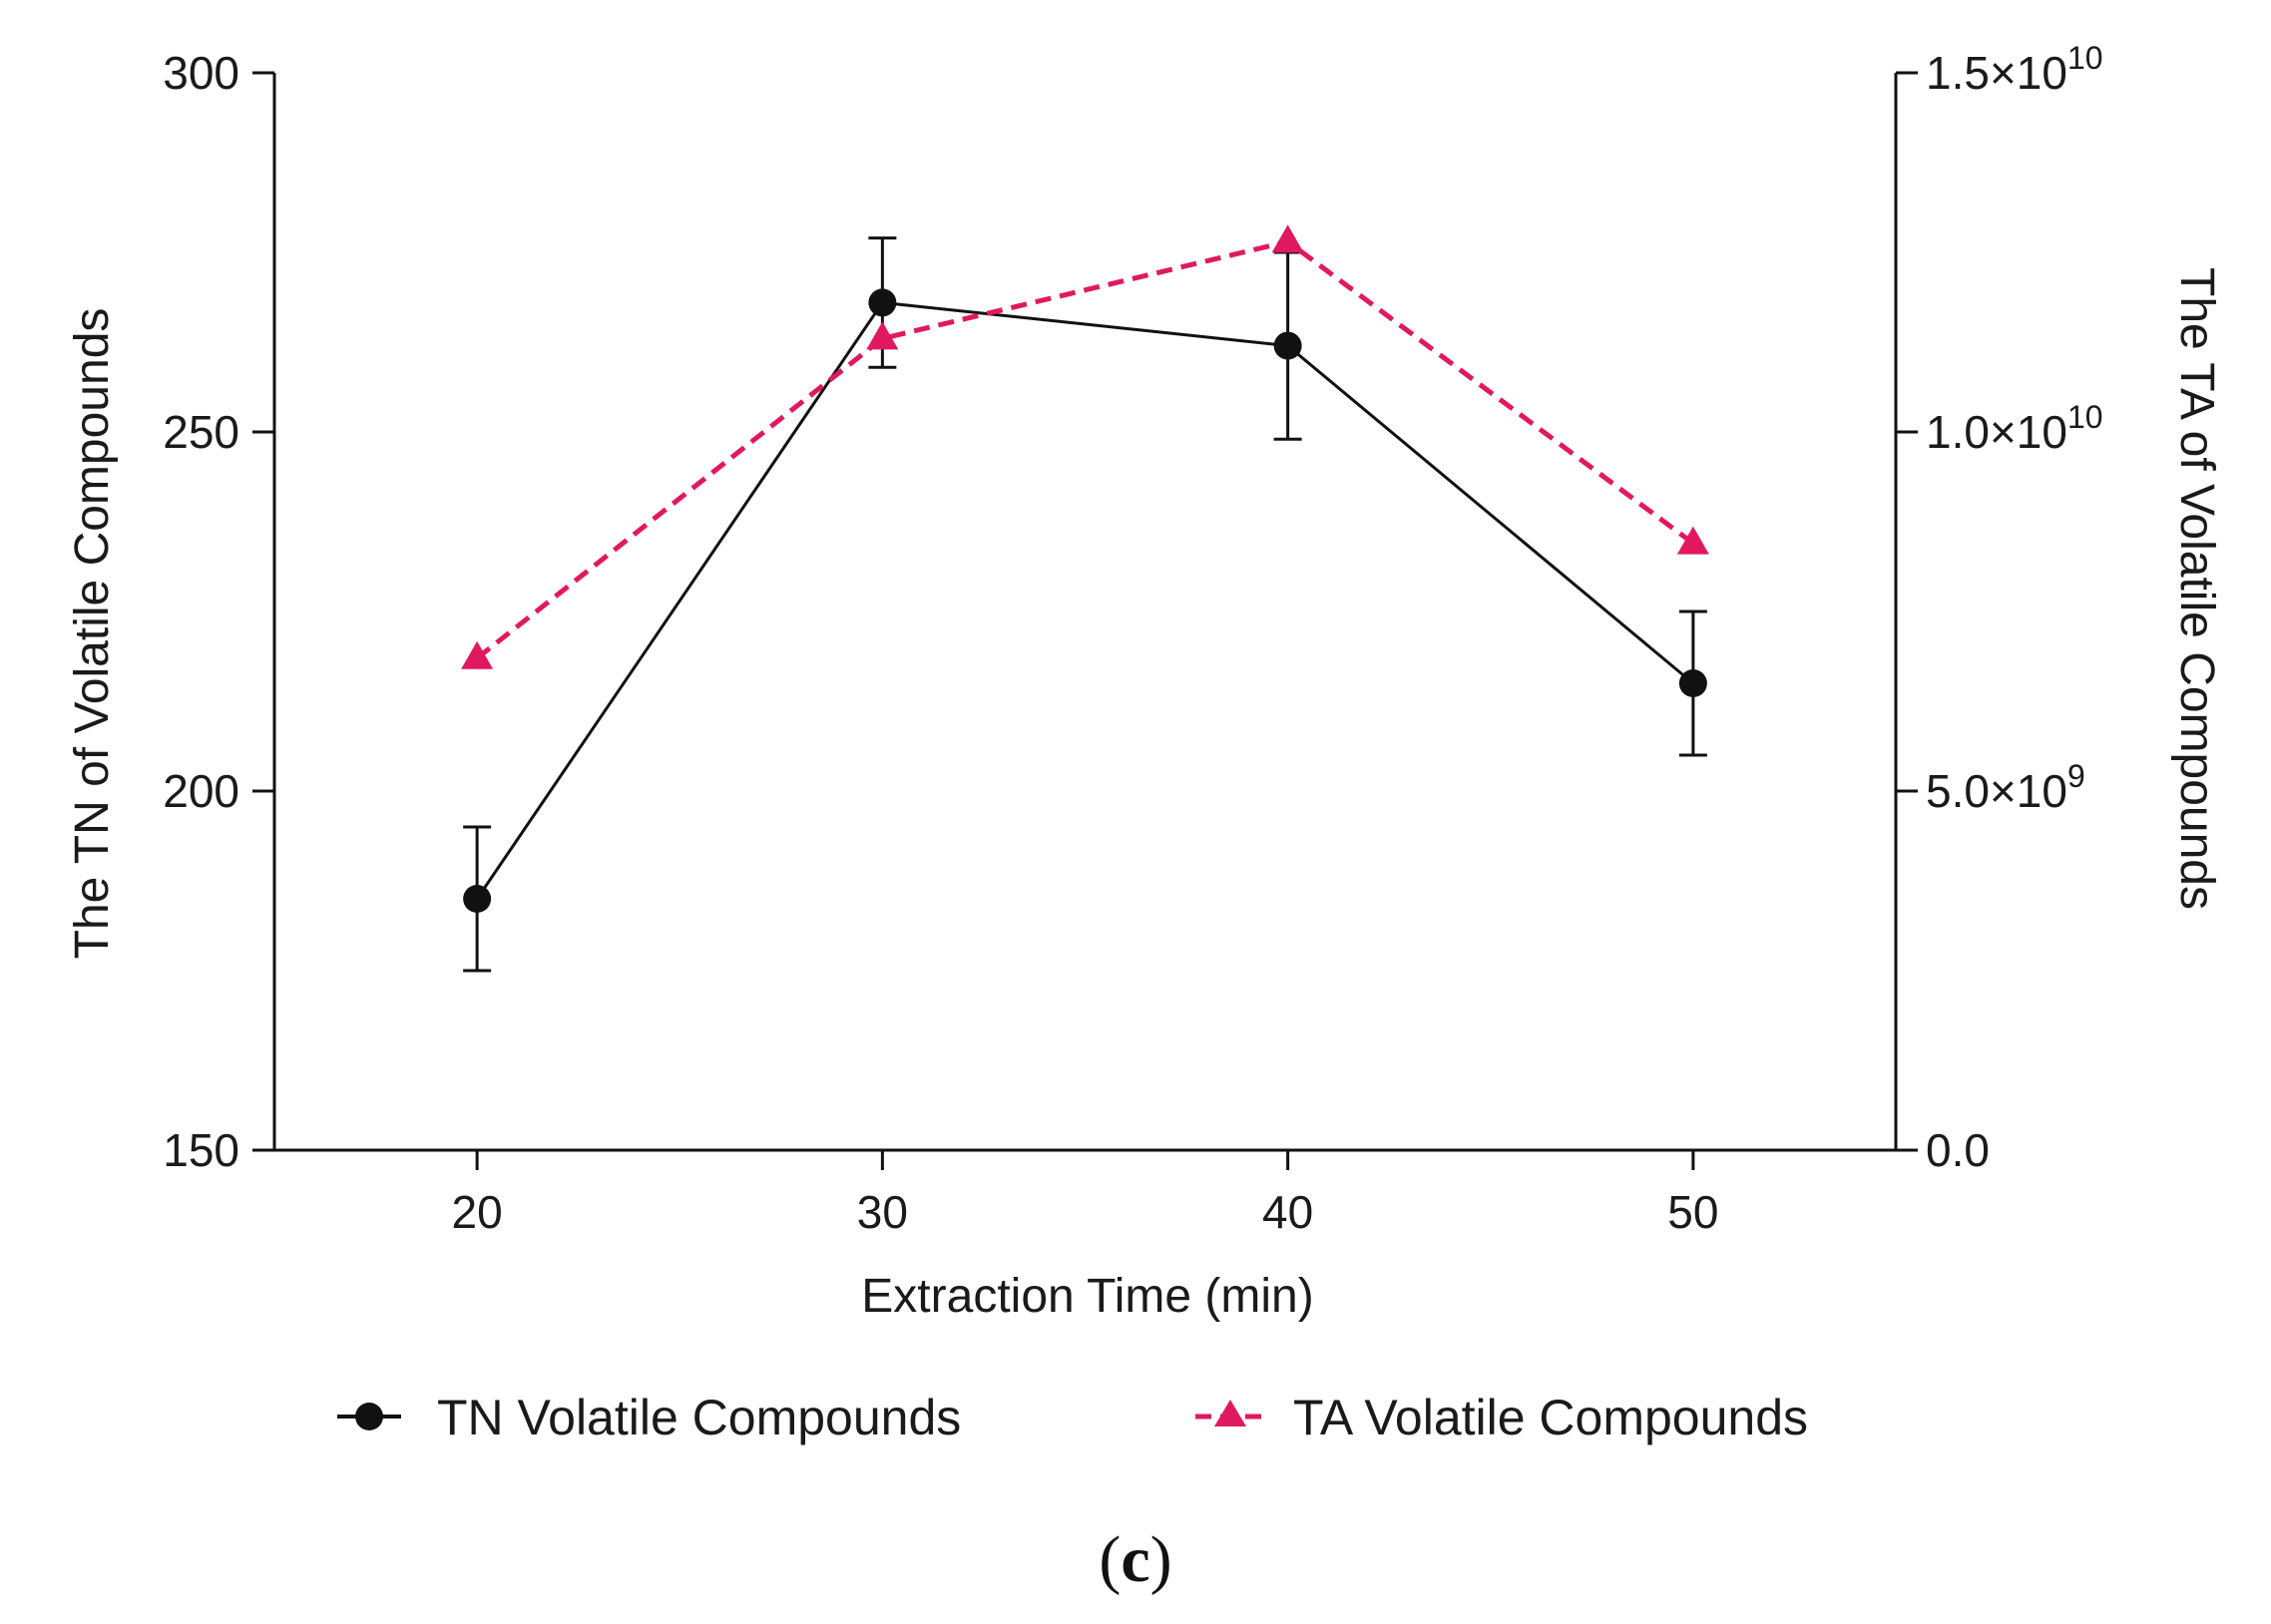 The height and width of the screenshot is (1624, 2271). What do you see at coordinates (1110, 1560) in the screenshot?
I see `panel-label-open: (` at bounding box center [1110, 1560].